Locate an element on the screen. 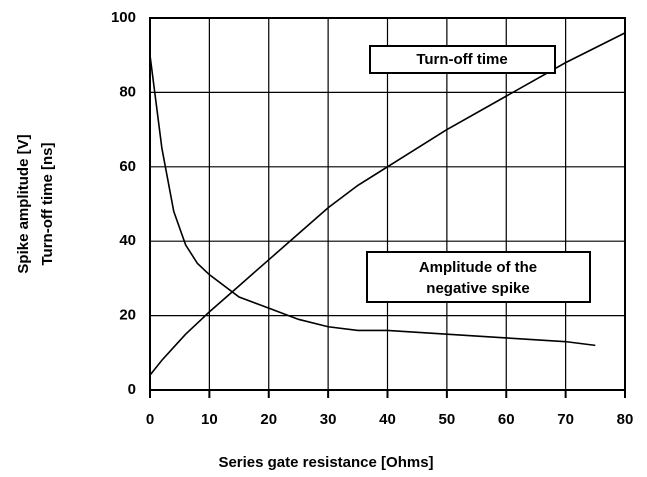 The height and width of the screenshot is (477, 647). x-axis-label: Series gate resistance [Ohms] is located at coordinates (325, 462).